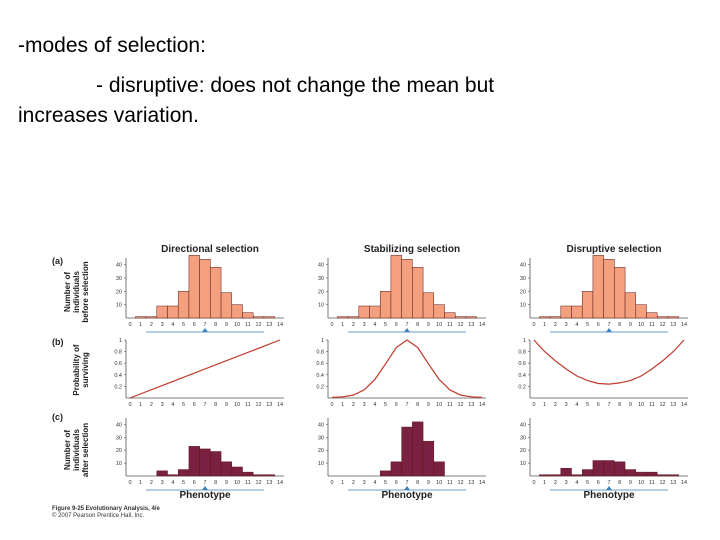 The image size is (720, 540). What do you see at coordinates (407, 368) in the screenshot?
I see `stabilizing-selection-survival-survival-curve` at bounding box center [407, 368].